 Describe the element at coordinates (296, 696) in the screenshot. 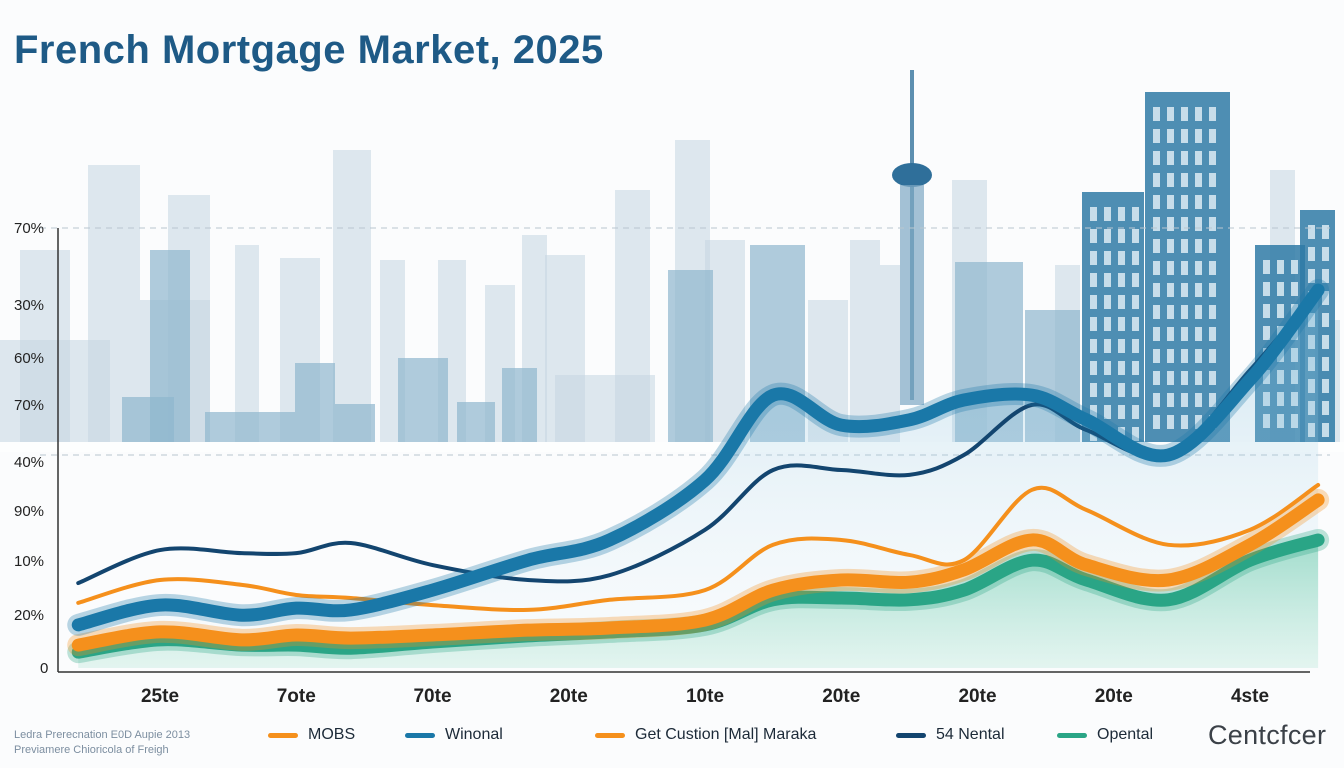

I see `x-tick-label: 7ote` at that location.